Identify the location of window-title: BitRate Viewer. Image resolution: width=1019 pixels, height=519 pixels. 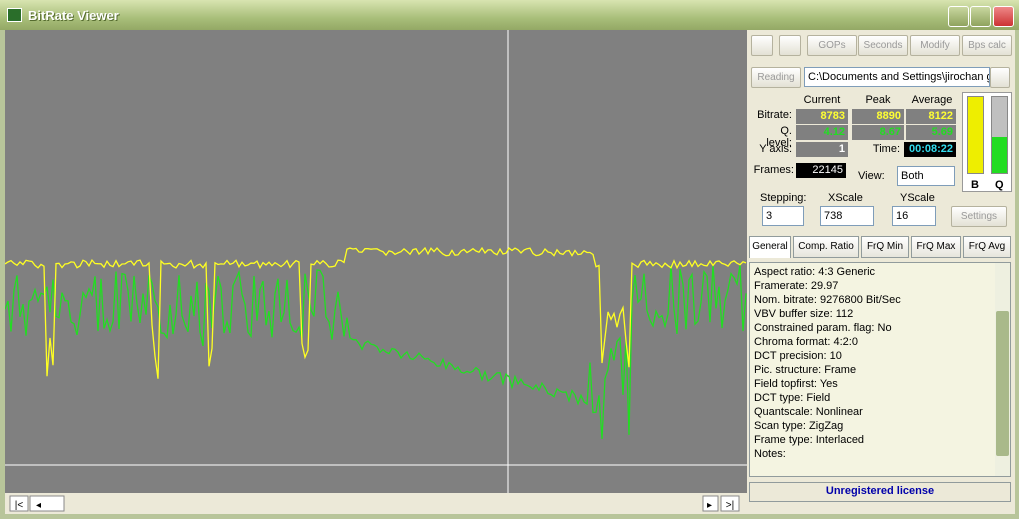
(73, 15).